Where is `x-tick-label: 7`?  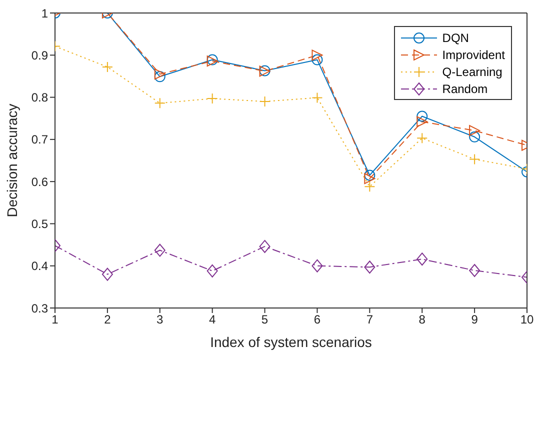 x-tick-label: 7 is located at coordinates (370, 319).